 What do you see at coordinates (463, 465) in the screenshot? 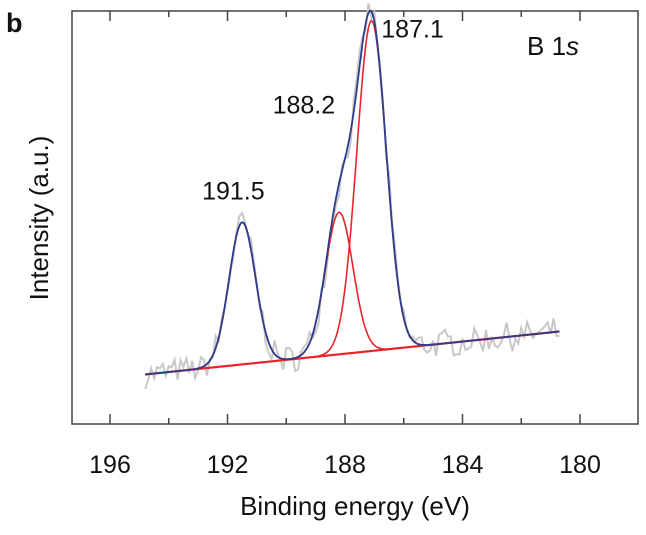
I see `x-tick-label: 184` at bounding box center [463, 465].